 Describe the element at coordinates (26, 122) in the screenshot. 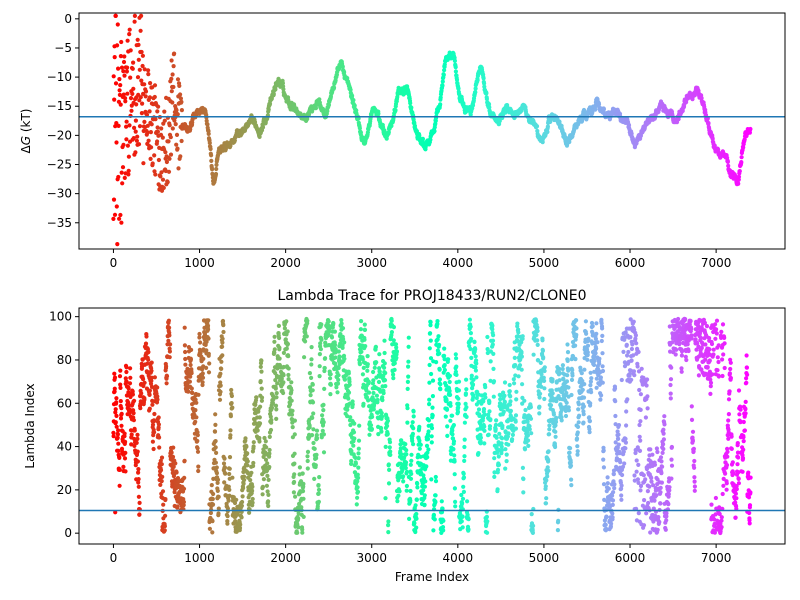

I see `dg-ylabel-unit: (kT)` at that location.